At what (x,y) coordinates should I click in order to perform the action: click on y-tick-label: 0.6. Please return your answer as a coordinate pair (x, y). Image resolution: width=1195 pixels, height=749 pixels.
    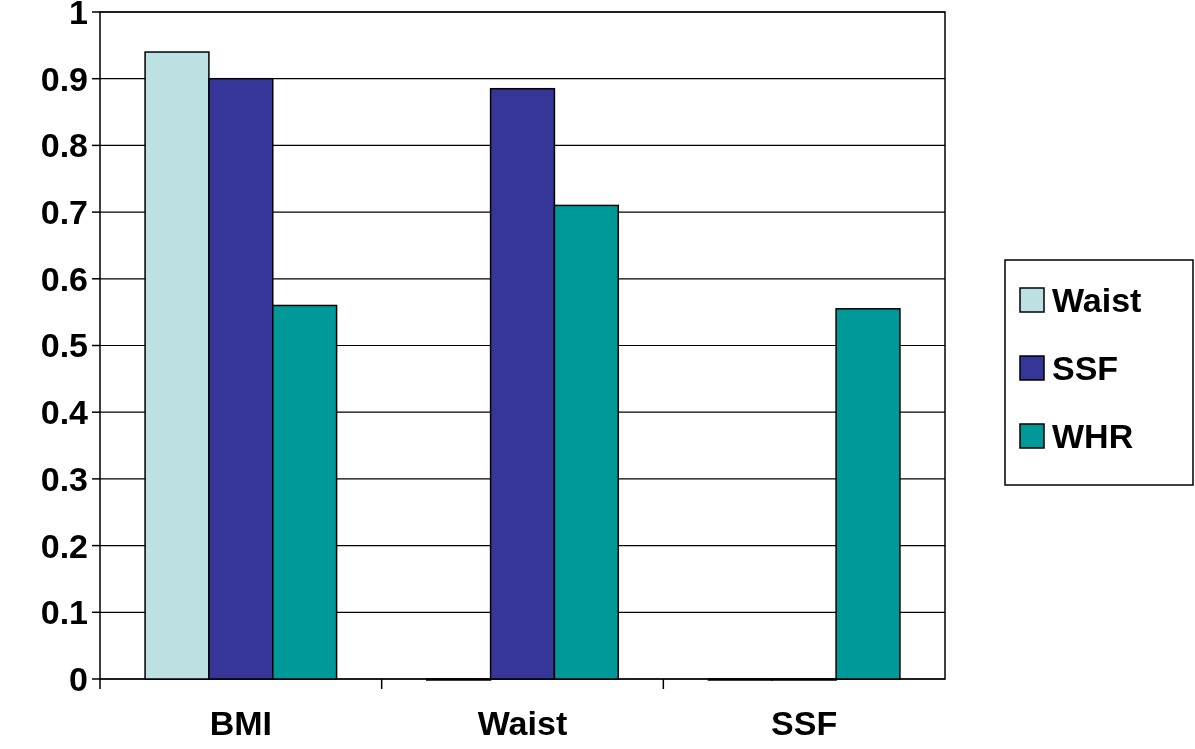
    Looking at the image, I should click on (64, 278).